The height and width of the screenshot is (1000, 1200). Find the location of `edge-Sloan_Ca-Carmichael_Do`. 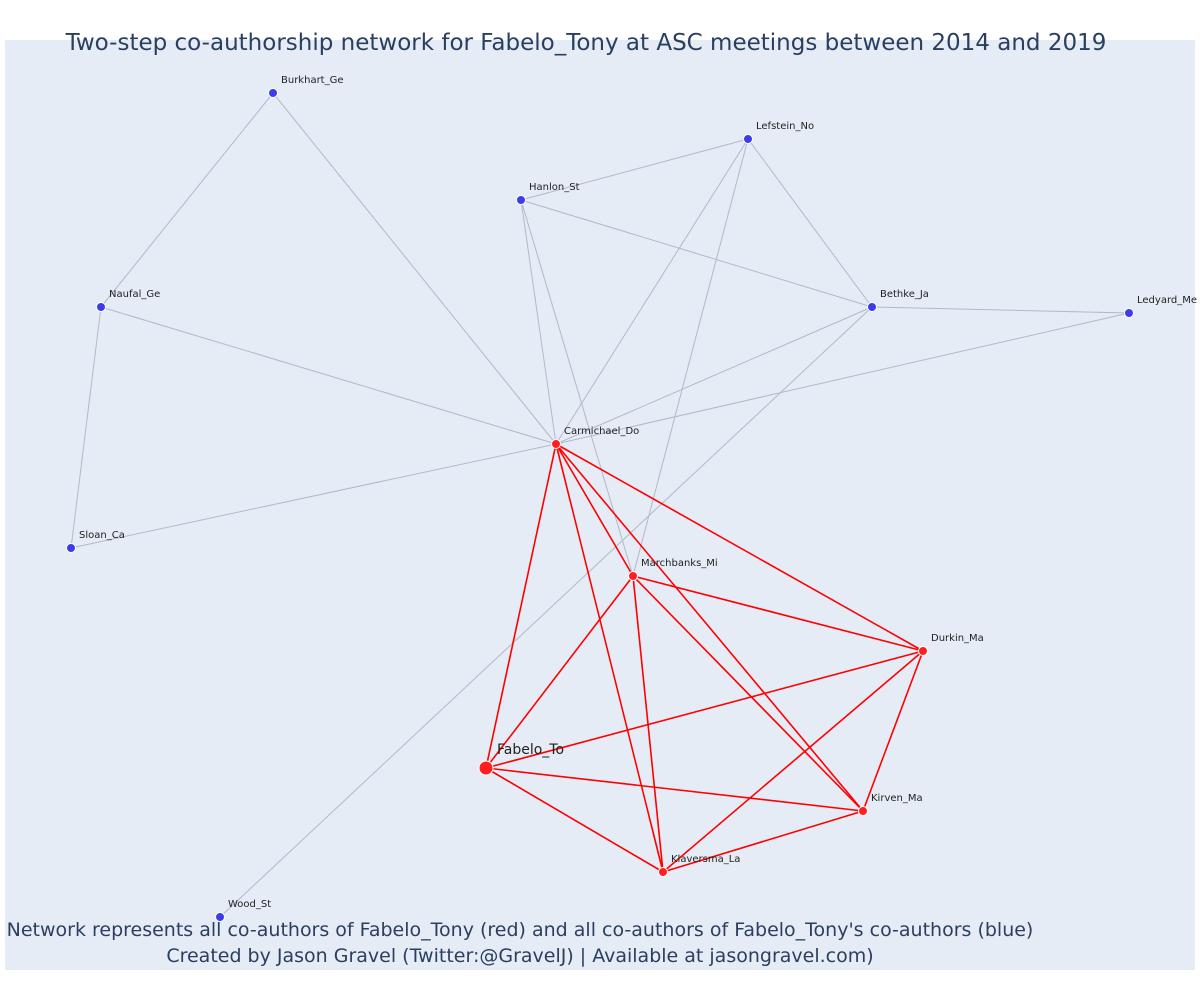

edge-Sloan_Ca-Carmichael_Do is located at coordinates (313, 496).